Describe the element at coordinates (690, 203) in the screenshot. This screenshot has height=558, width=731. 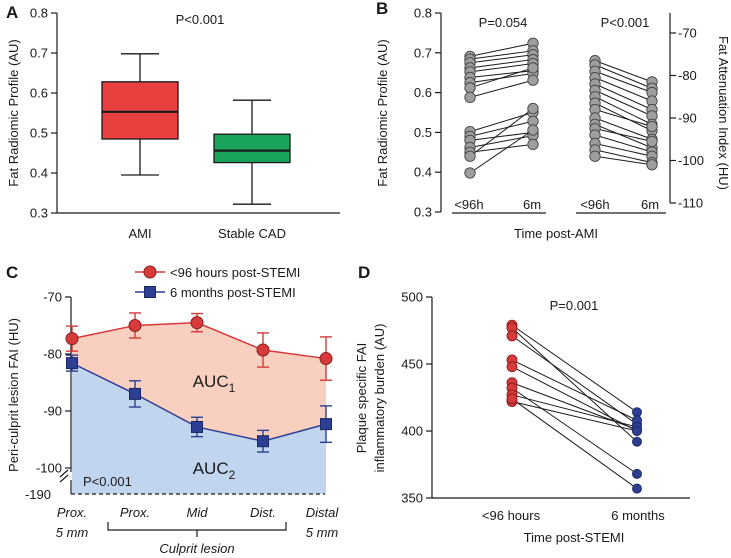
I see `panel-b-right-tick-label-0: -110` at that location.